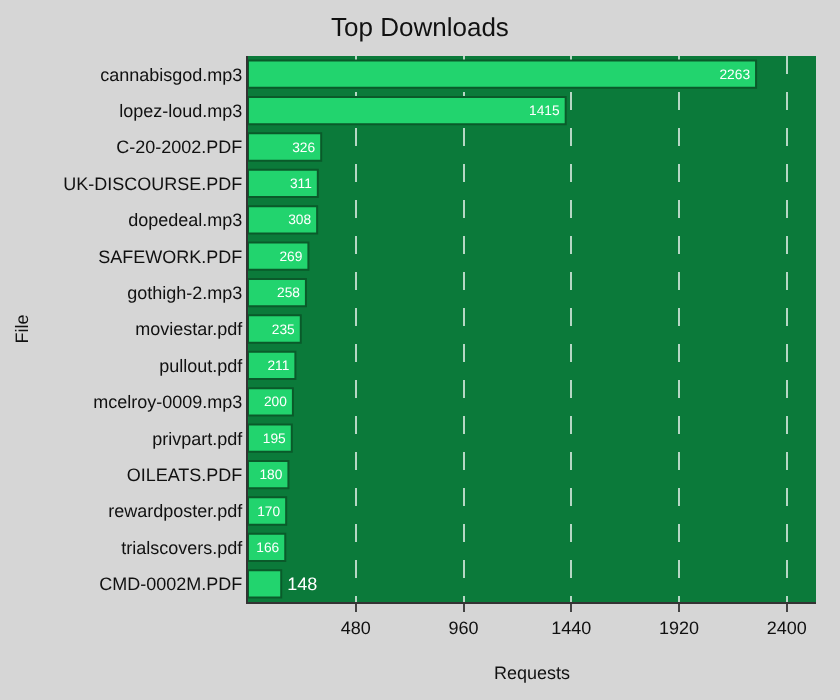 Image resolution: width=840 pixels, height=700 pixels. What do you see at coordinates (171, 584) in the screenshot?
I see `y-tick-label: CMD-0002M.PDF` at bounding box center [171, 584].